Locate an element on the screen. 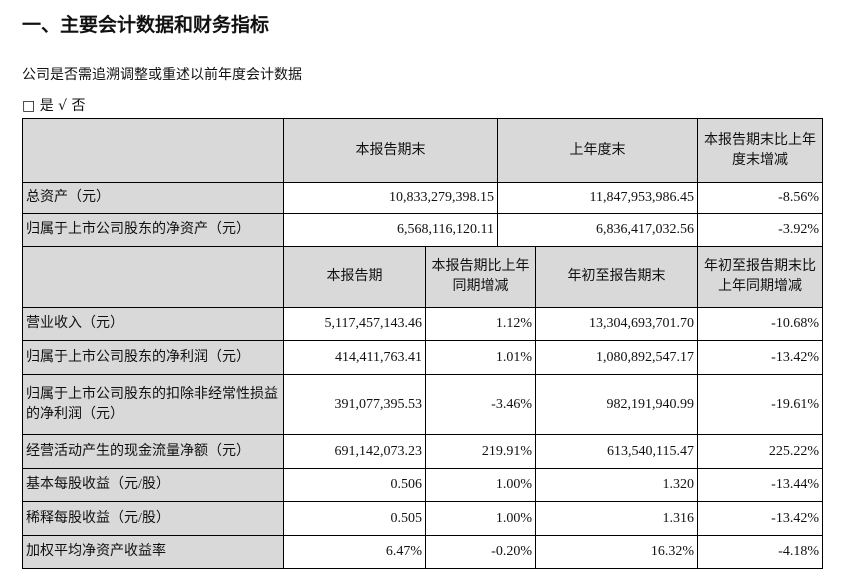 This screenshot has height=578, width=842. cell: 16.32% is located at coordinates (616, 552).